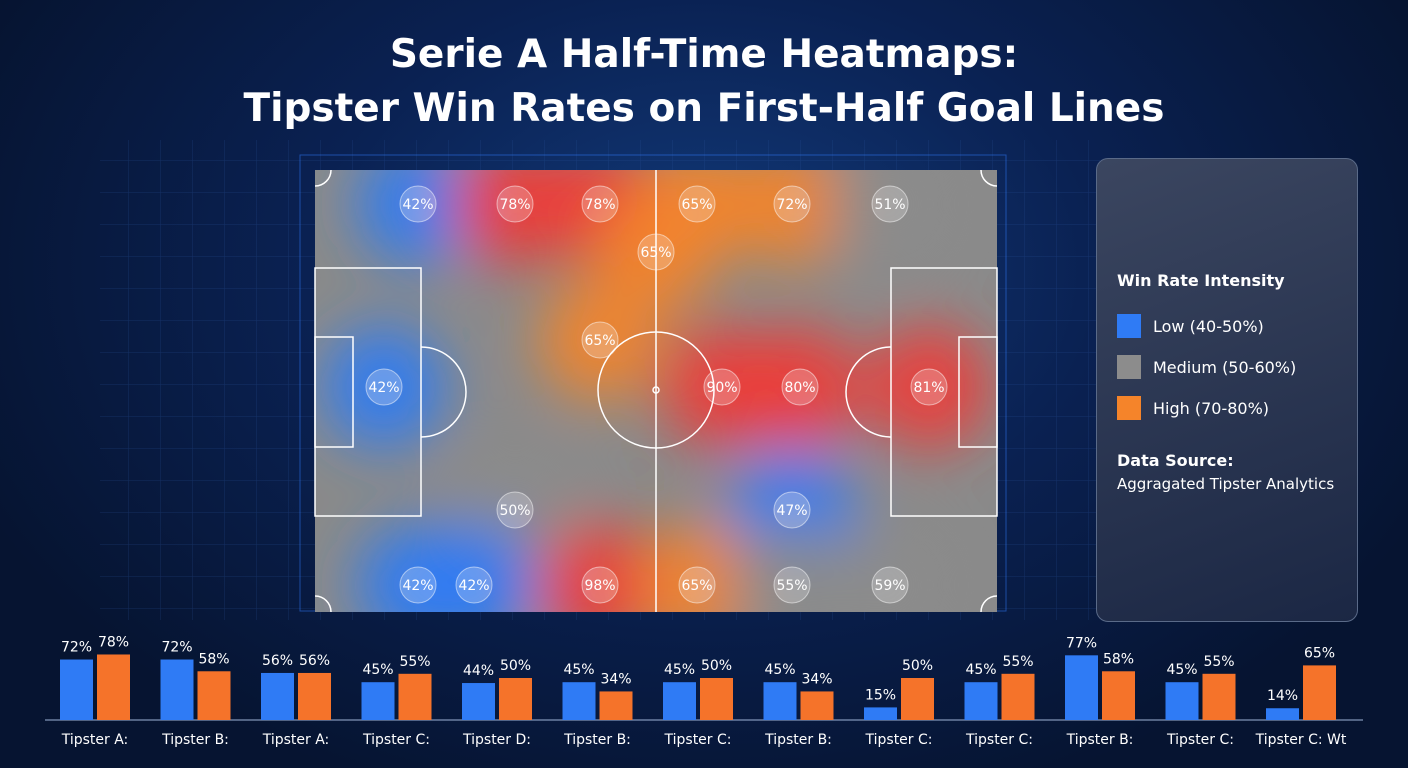  Describe the element at coordinates (816, 679) in the screenshot. I see `bar-value-label: 34%` at that location.